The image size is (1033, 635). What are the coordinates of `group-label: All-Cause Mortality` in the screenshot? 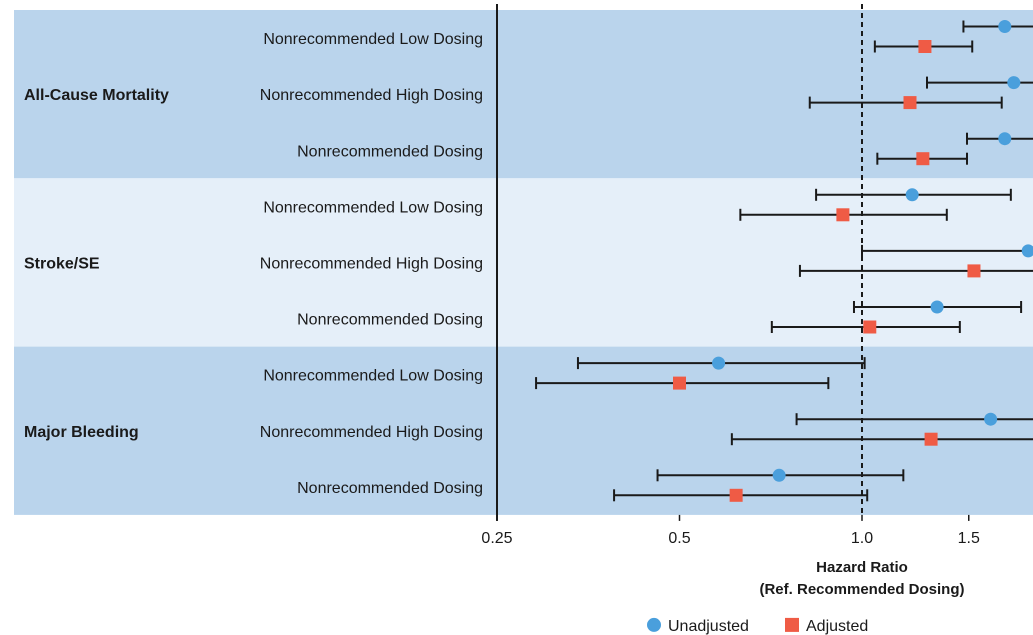 It's located at (96, 95).